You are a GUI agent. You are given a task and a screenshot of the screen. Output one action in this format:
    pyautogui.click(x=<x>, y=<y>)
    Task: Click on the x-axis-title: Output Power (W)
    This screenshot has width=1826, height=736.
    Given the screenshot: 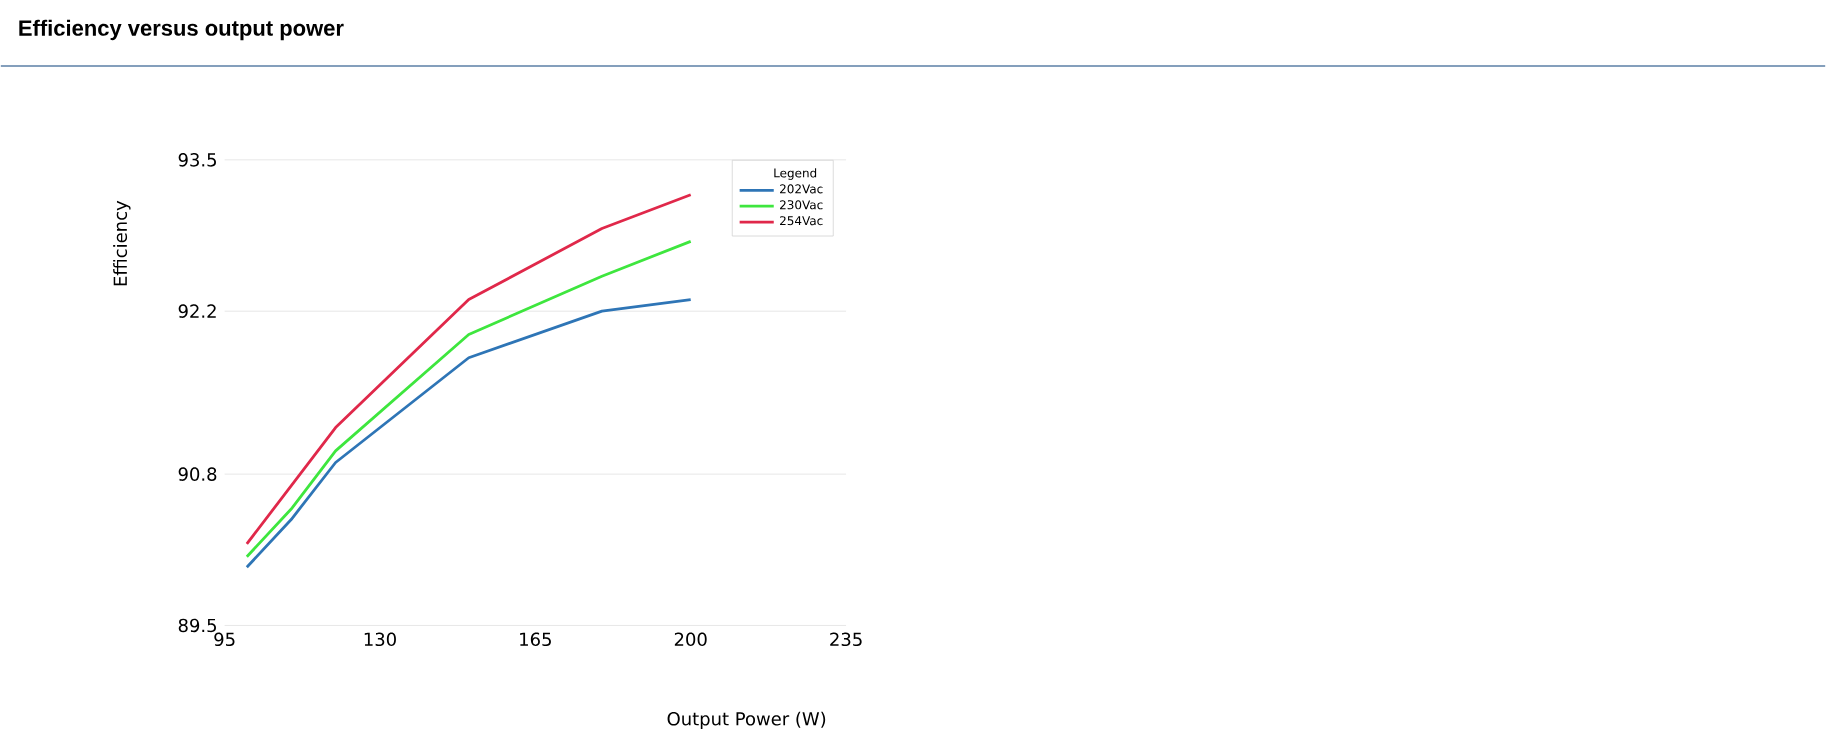 What is the action you would take?
    pyautogui.click(x=746, y=720)
    